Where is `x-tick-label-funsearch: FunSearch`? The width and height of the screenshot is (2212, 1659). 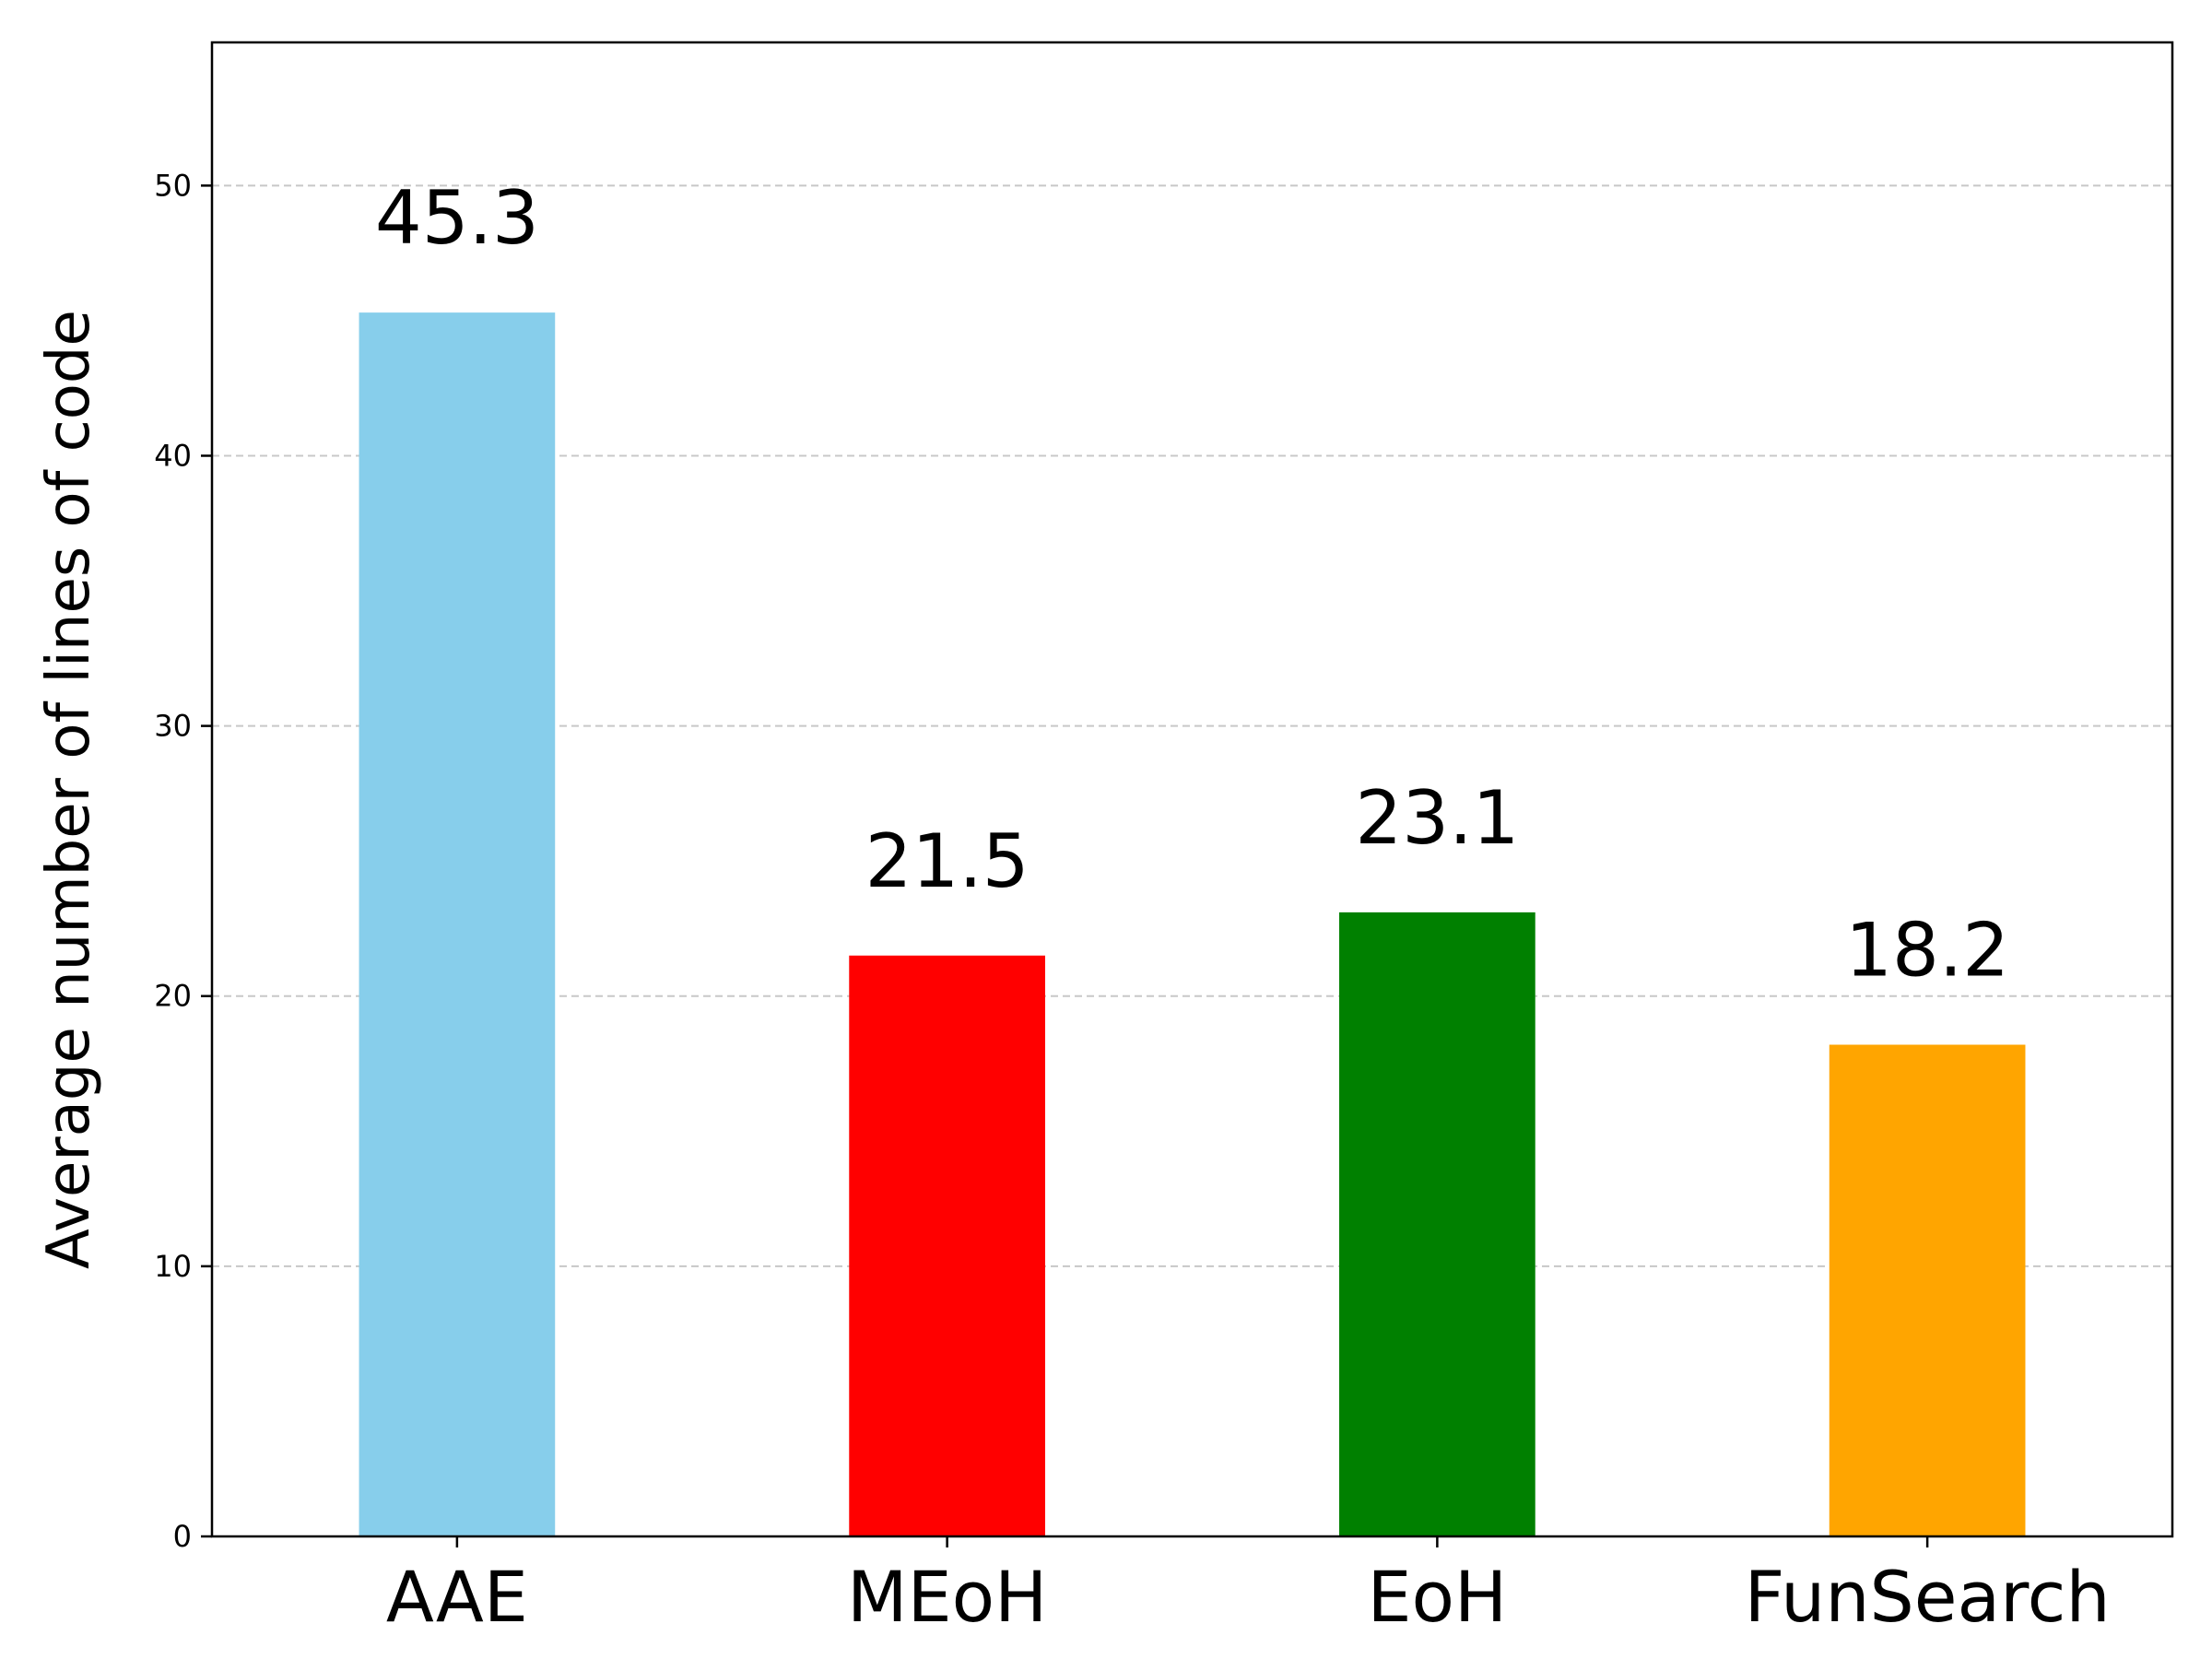
x-tick-label-funsearch: FunSearch is located at coordinates (1928, 1597).